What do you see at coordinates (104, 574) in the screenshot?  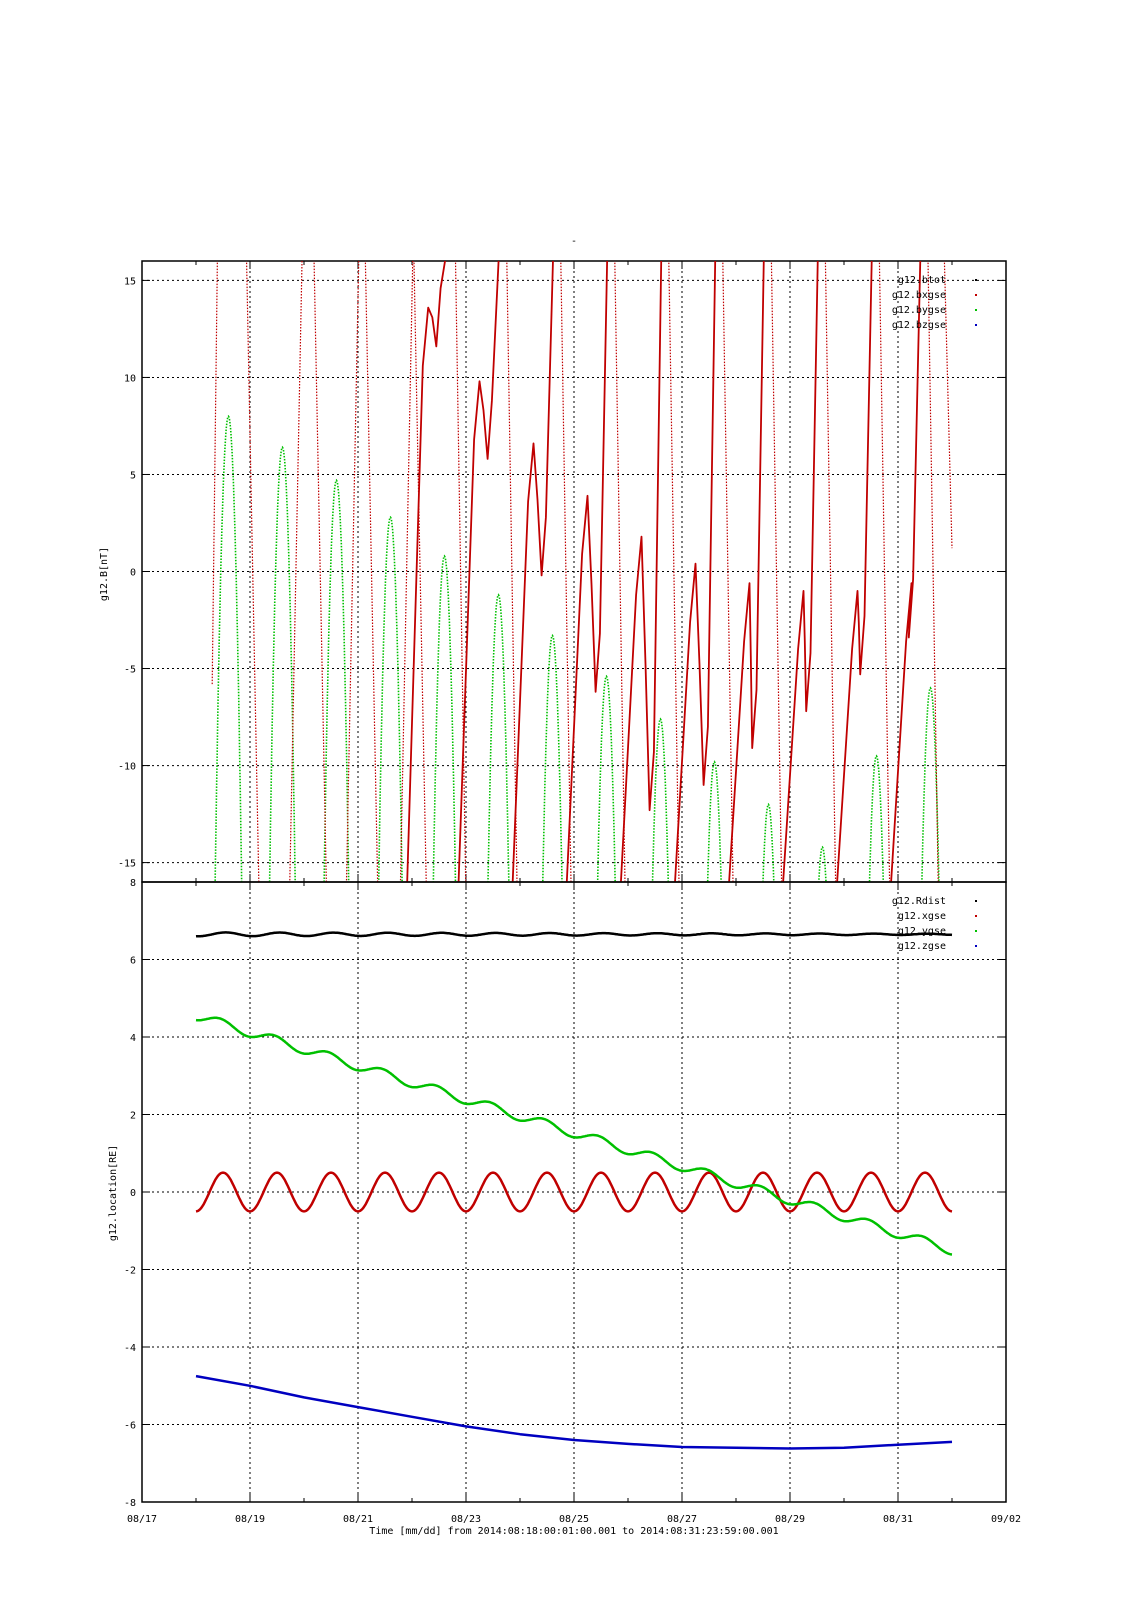 I see `top-panel-y-axis-label: g12.B[nT]` at bounding box center [104, 574].